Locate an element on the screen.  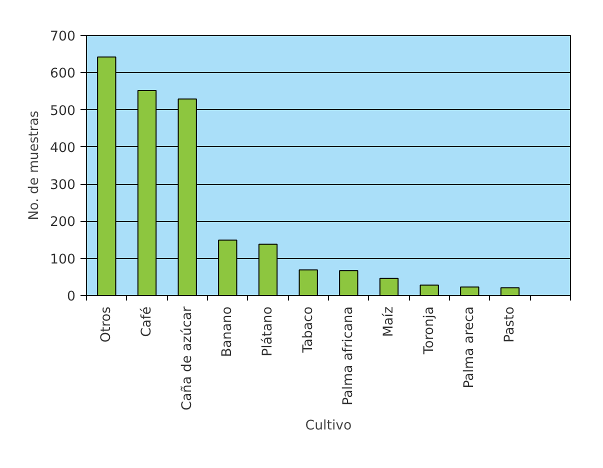
x-tick-label: Plátano is located at coordinates (268, 331).